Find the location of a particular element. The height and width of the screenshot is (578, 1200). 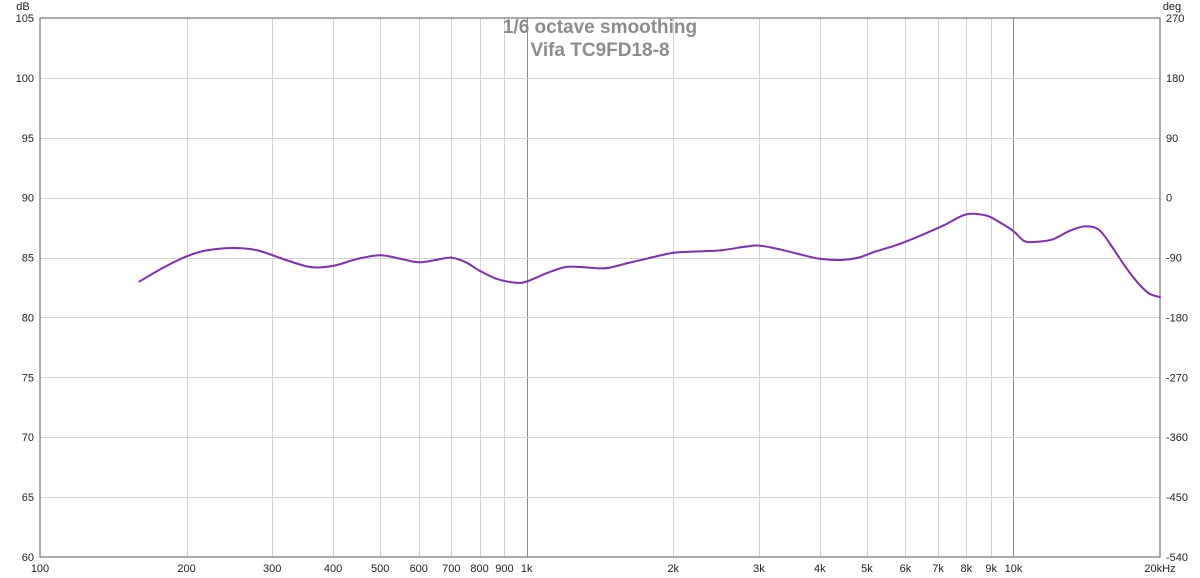

x-tick-label: 900 is located at coordinates (504, 569).